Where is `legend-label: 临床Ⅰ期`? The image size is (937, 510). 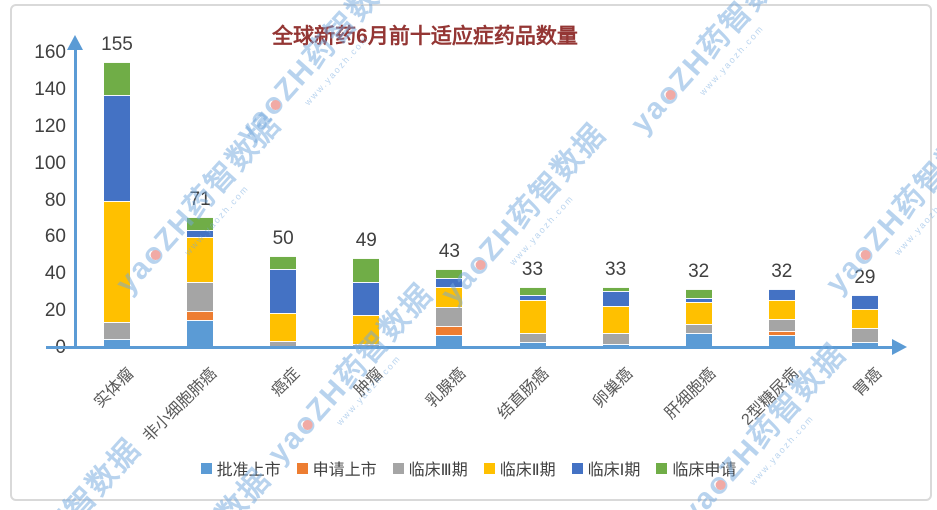
legend-label: 临床Ⅰ期 is located at coordinates (614, 470).